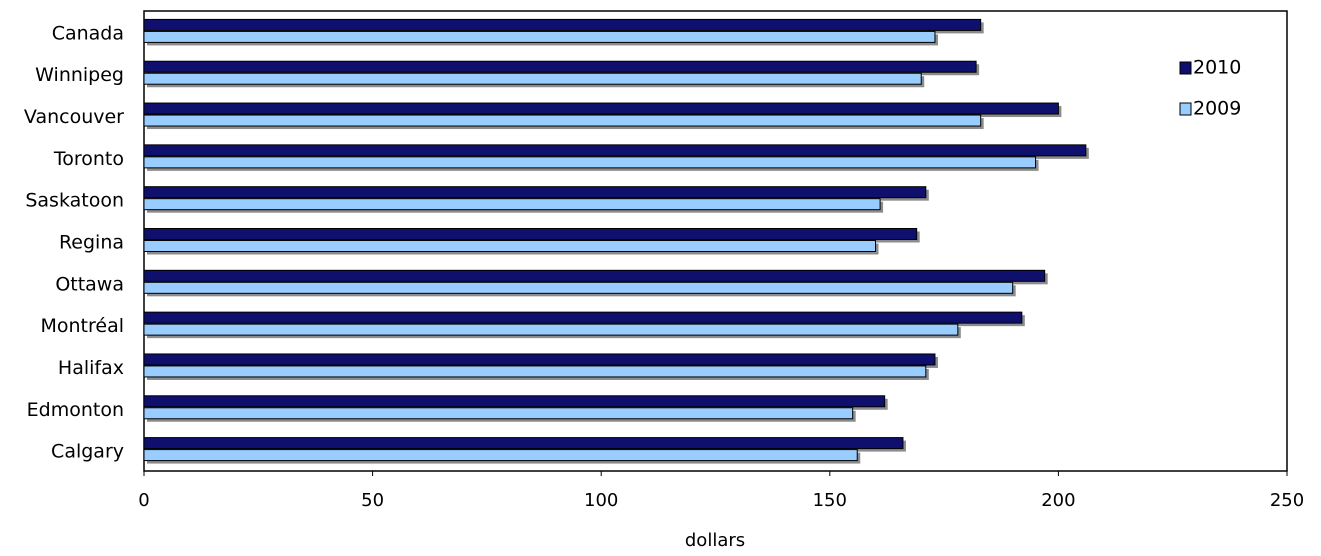  I want to click on bar-2009-ottawa, so click(578, 287).